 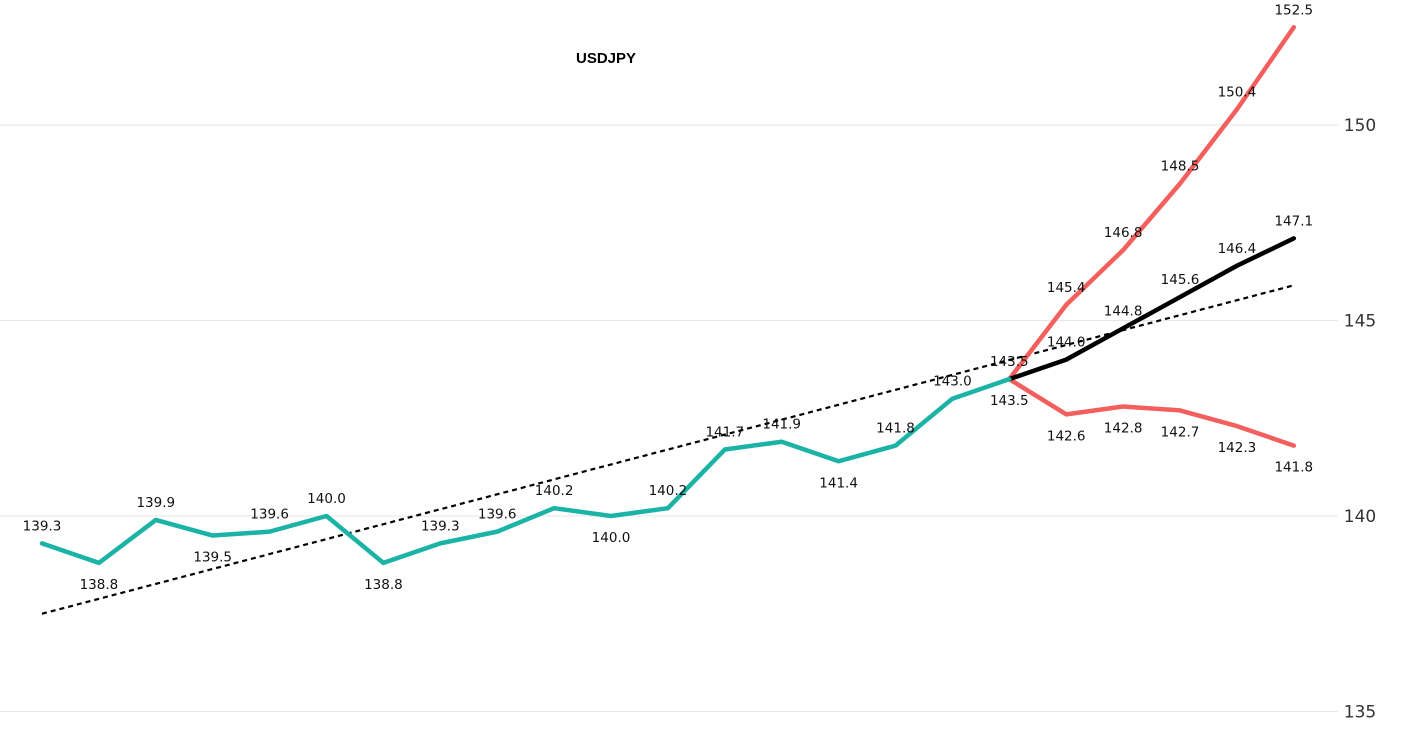 What do you see at coordinates (1123, 429) in the screenshot?
I see `downside-data-label: 142.8` at bounding box center [1123, 429].